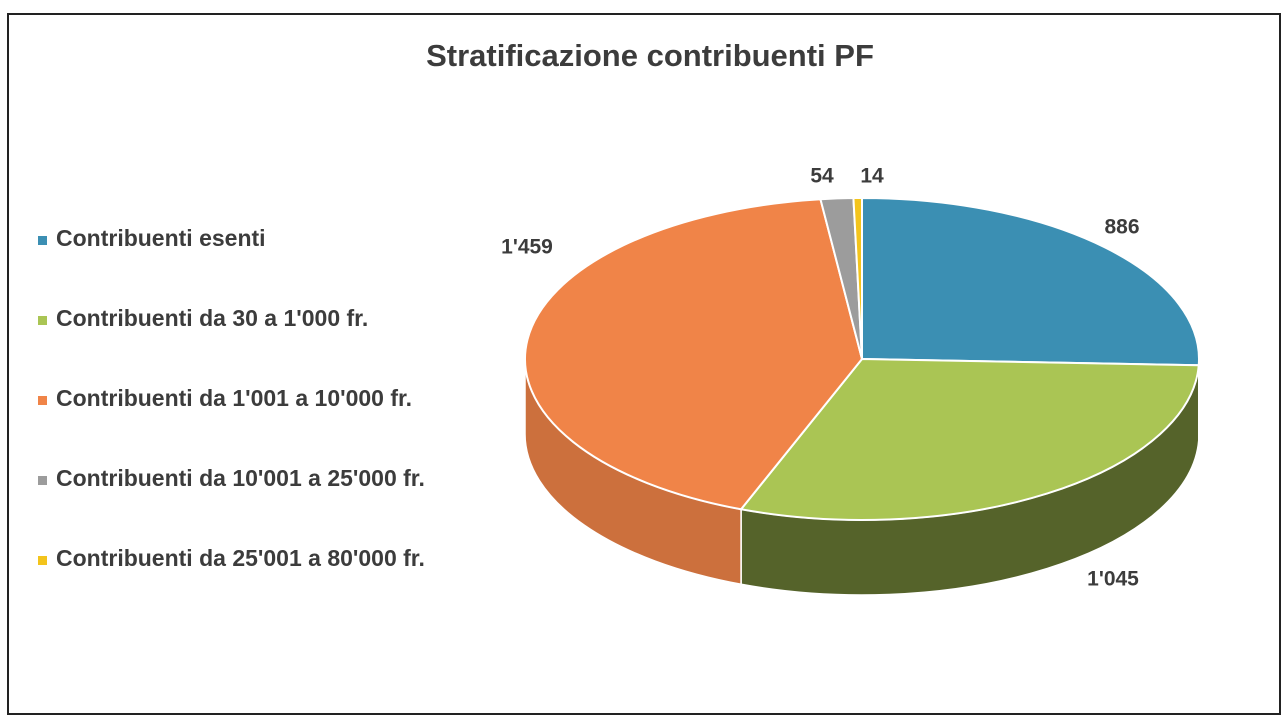  Describe the element at coordinates (161, 238) in the screenshot. I see `legend-label: Contribuenti esenti` at that location.